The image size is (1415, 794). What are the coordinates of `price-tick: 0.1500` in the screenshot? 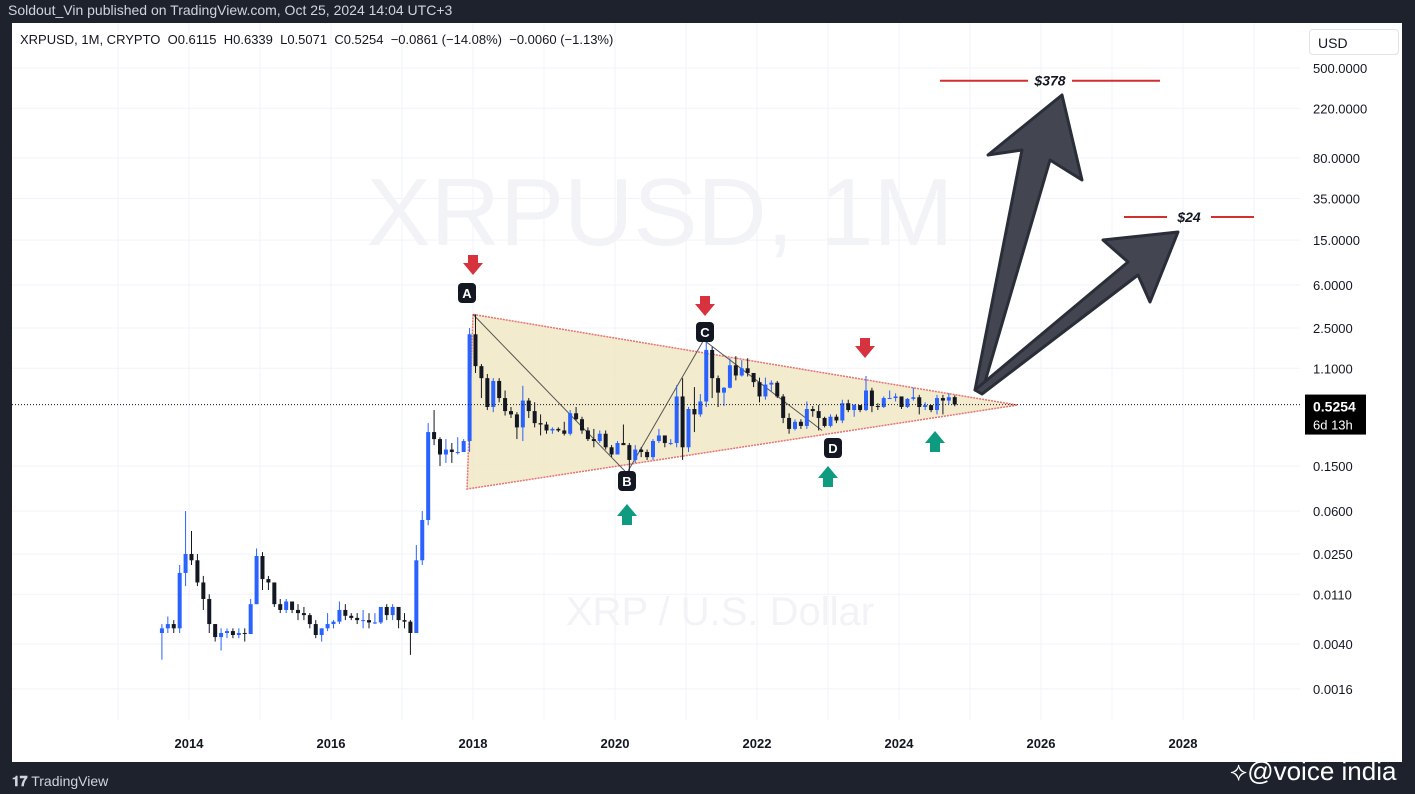 It's located at (1333, 466).